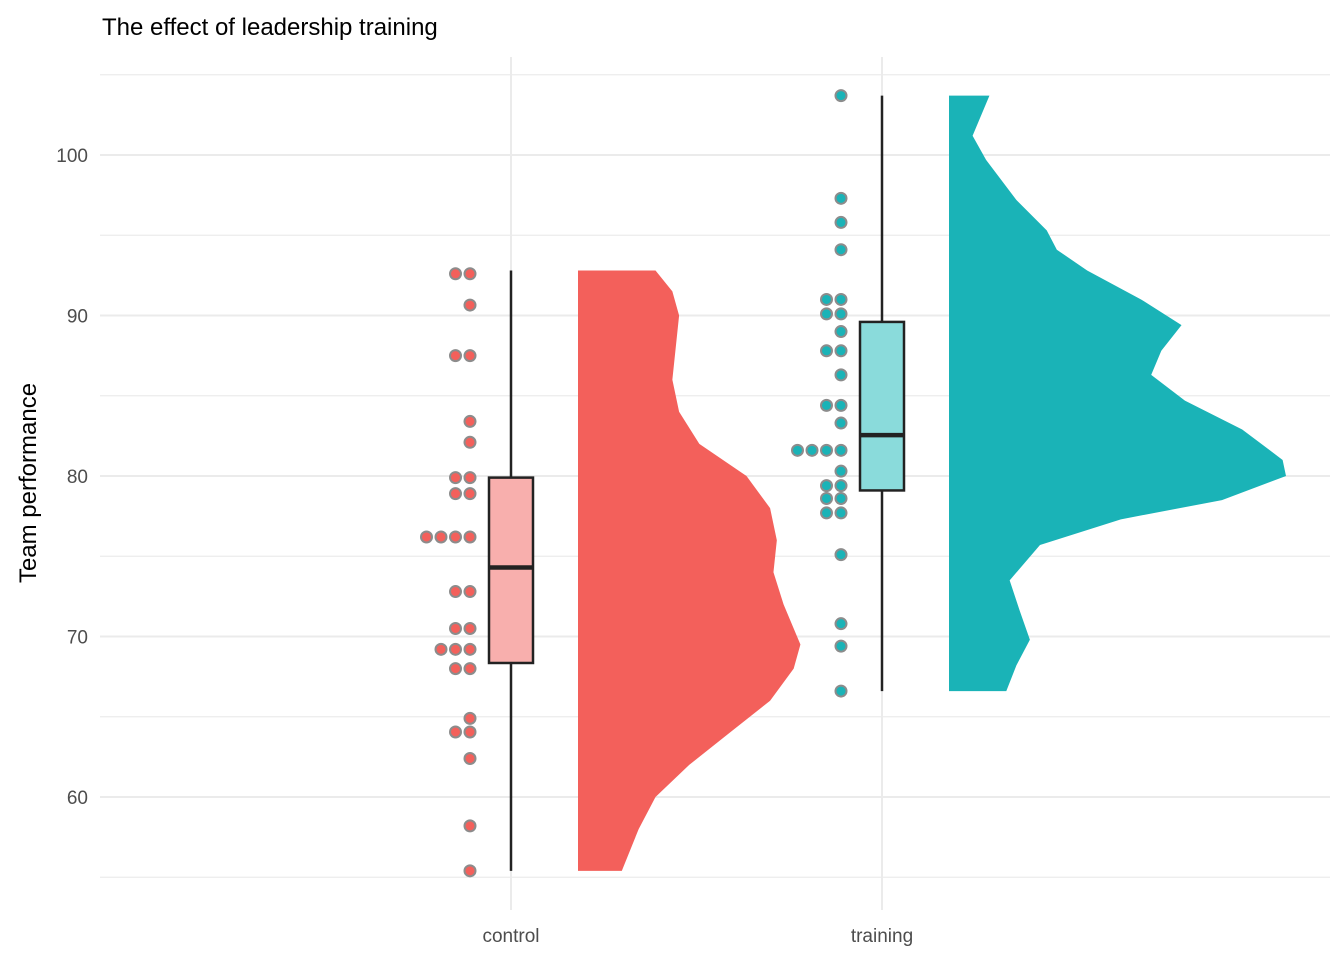 The image size is (1344, 960). Describe the element at coordinates (882, 406) in the screenshot. I see `training-box` at that location.